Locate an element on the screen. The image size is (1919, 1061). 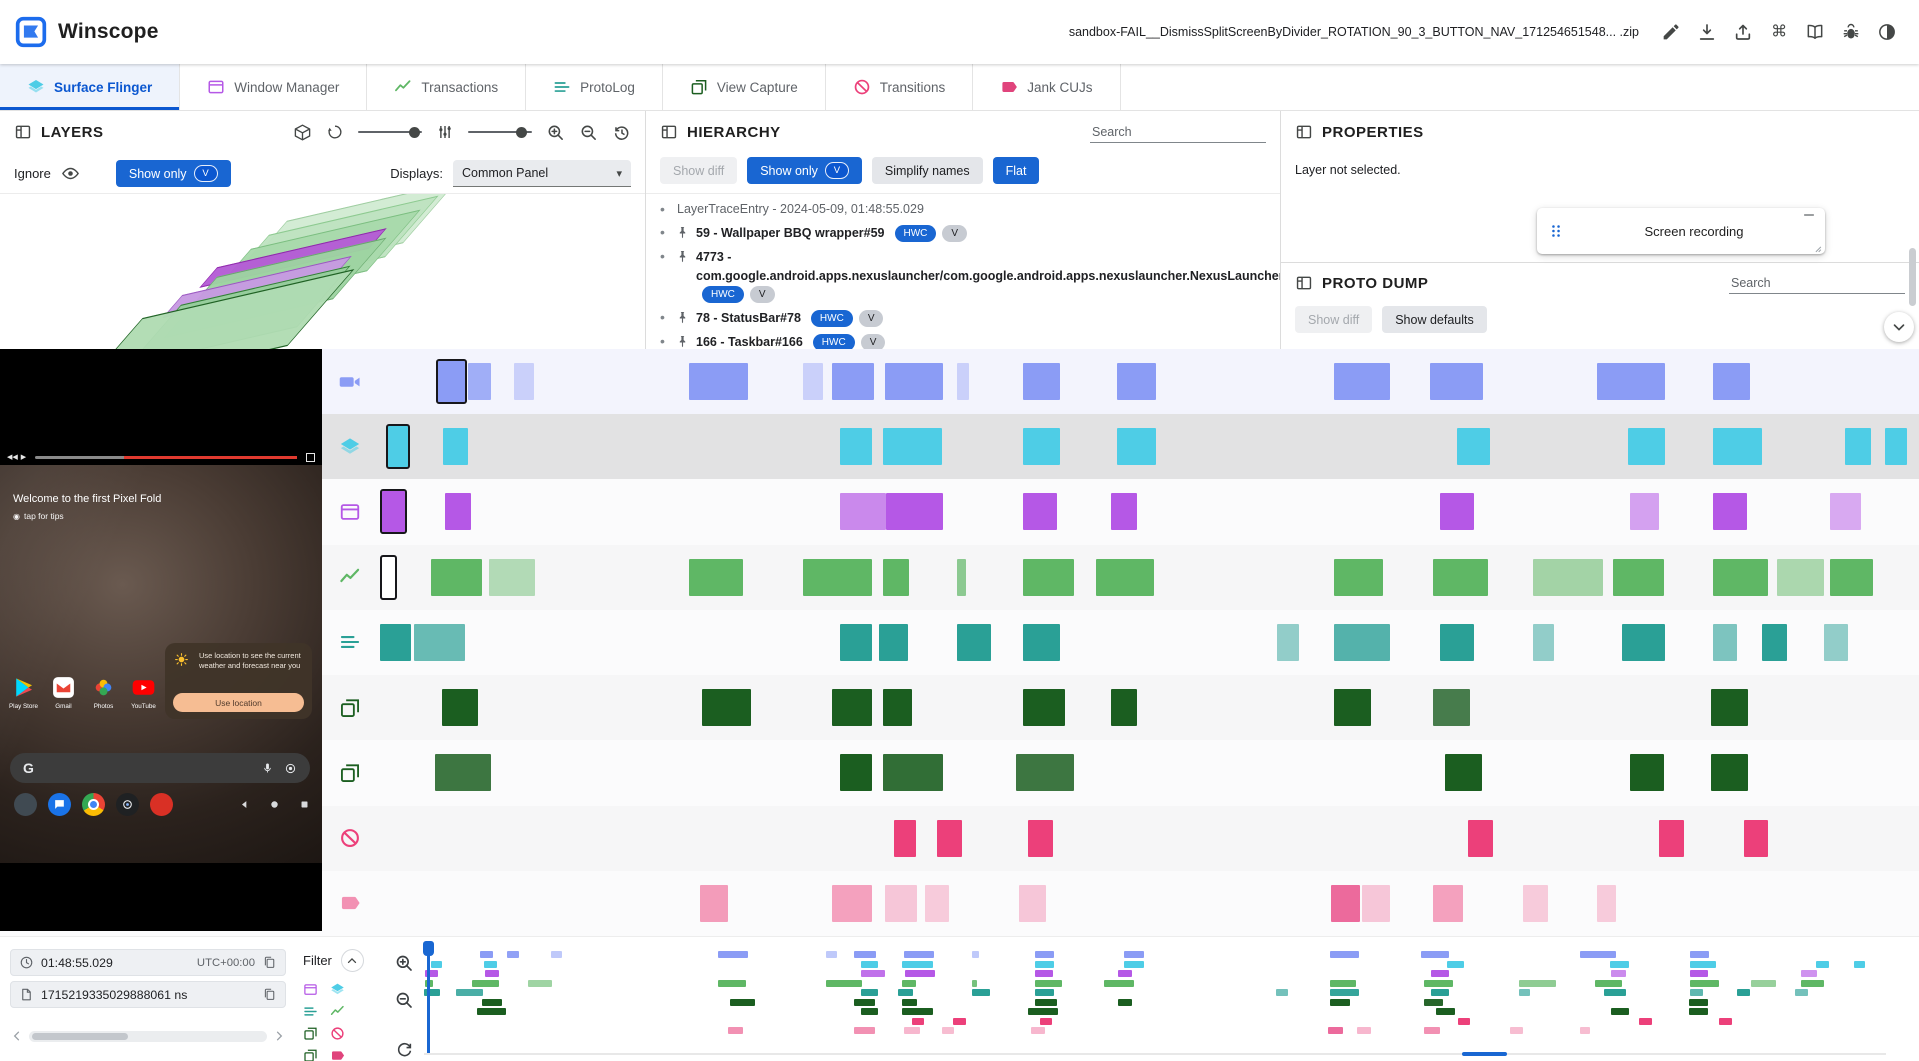
track-jank-cujs-icon is located at coordinates (350, 903).